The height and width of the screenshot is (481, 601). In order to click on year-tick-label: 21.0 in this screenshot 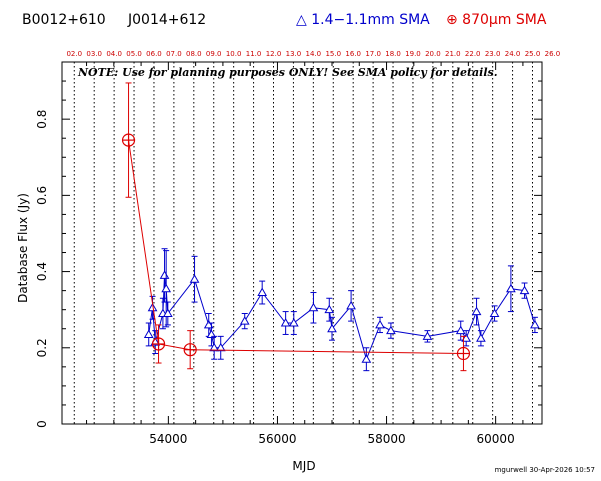, I will do `click(453, 54)`.